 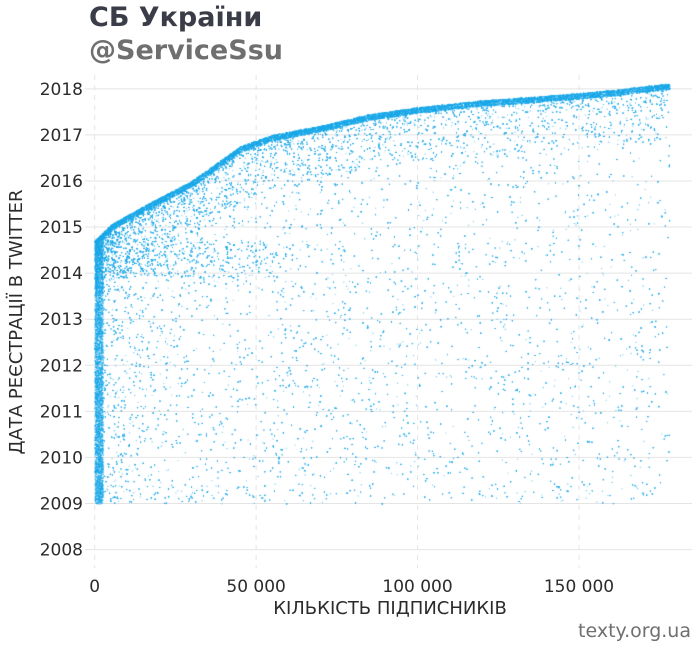 What do you see at coordinates (634, 631) in the screenshot?
I see `source-credit: texty.org.ua` at bounding box center [634, 631].